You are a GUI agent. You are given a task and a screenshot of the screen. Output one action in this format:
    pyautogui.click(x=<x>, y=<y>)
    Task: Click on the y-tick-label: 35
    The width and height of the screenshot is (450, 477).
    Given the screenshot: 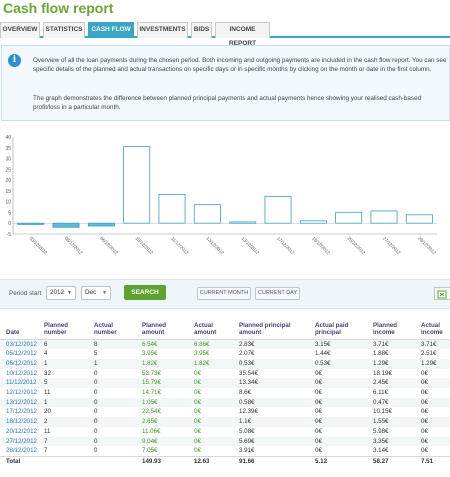 What is the action you would take?
    pyautogui.click(x=8, y=149)
    